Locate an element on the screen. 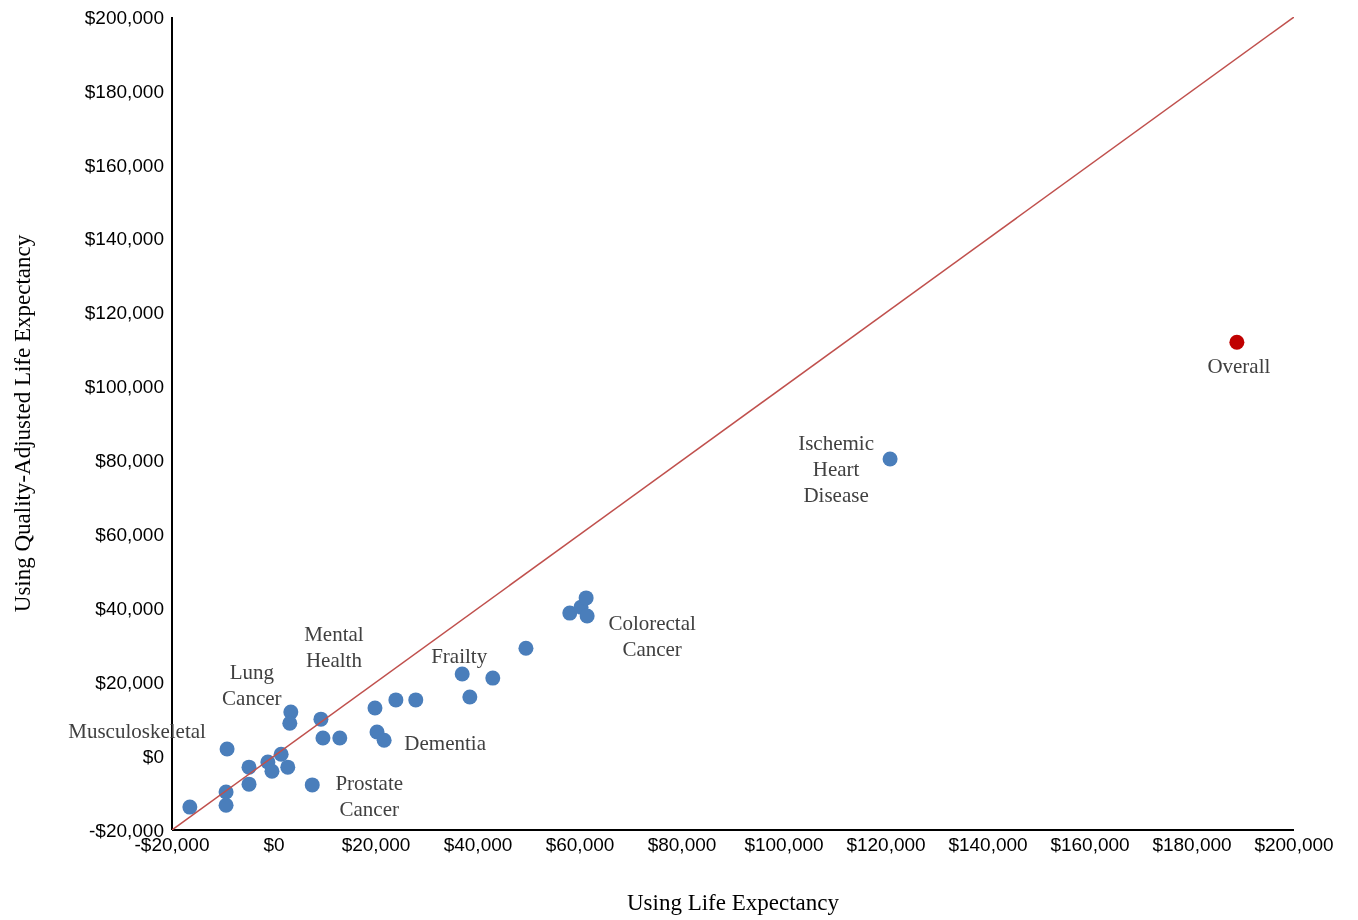 This screenshot has height=920, width=1358. annotation: Colorectal Cancer is located at coordinates (652, 636).